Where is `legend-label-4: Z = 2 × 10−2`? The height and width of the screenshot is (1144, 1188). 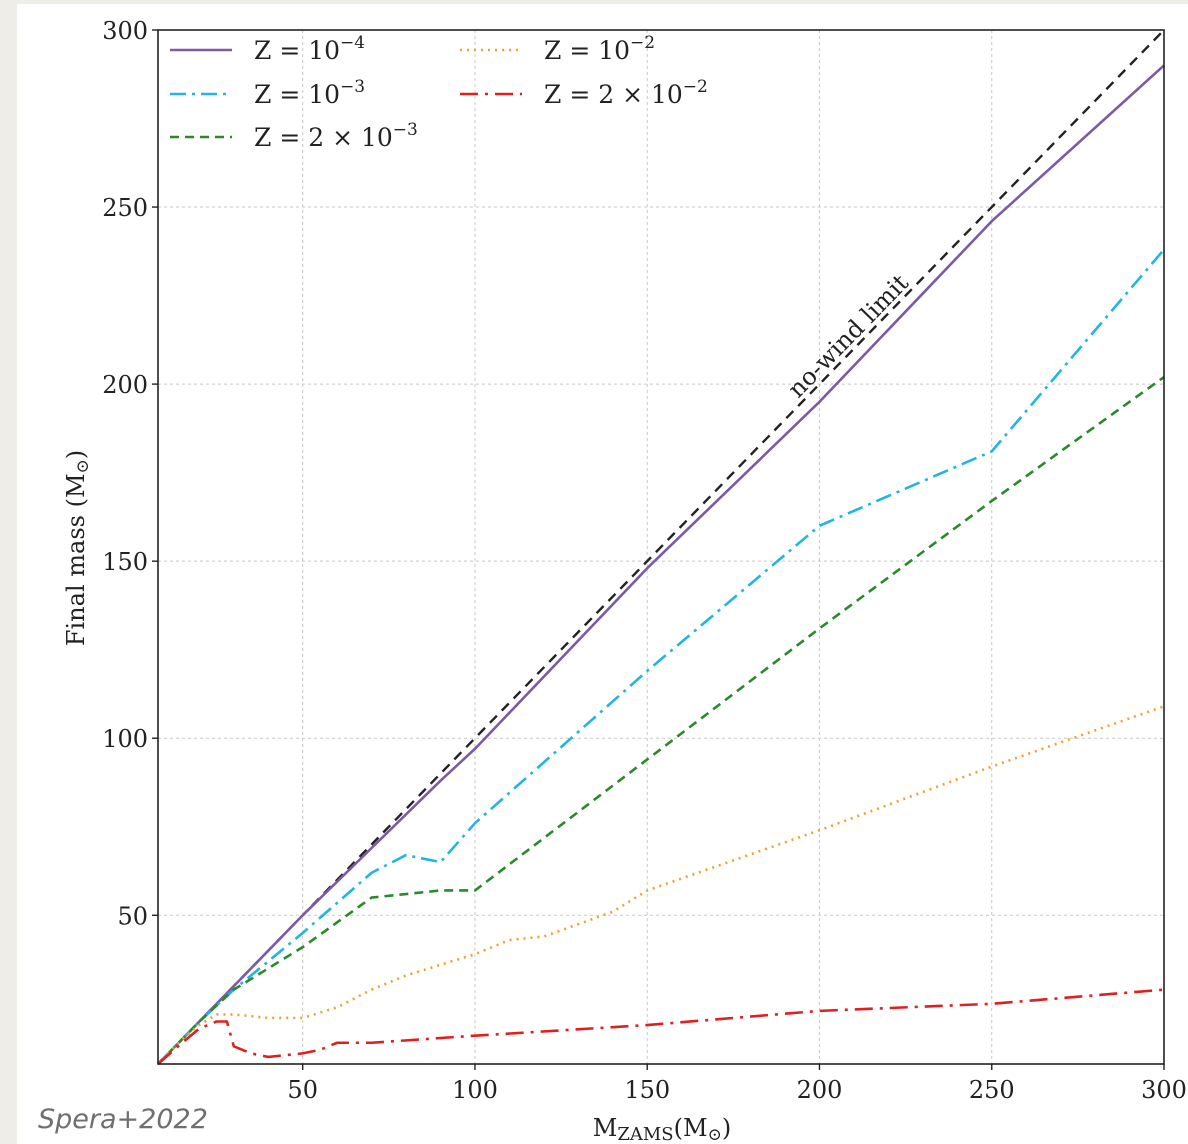
legend-label-4: Z = 2 × 10−2 is located at coordinates (626, 93).